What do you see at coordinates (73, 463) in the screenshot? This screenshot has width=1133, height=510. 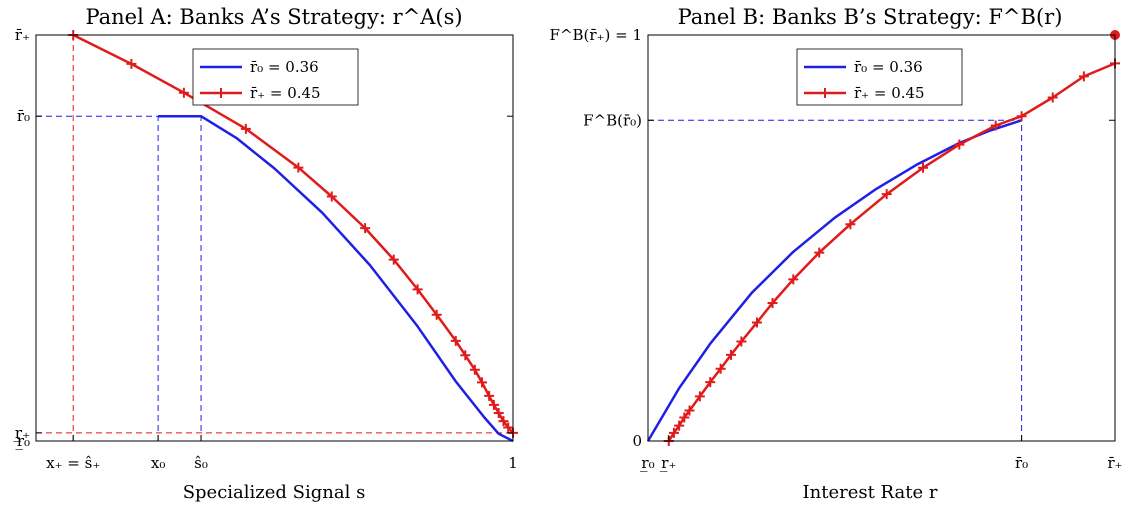 I see `panel-a-x-tick-label: x₊ = ŝ₊` at bounding box center [73, 463].